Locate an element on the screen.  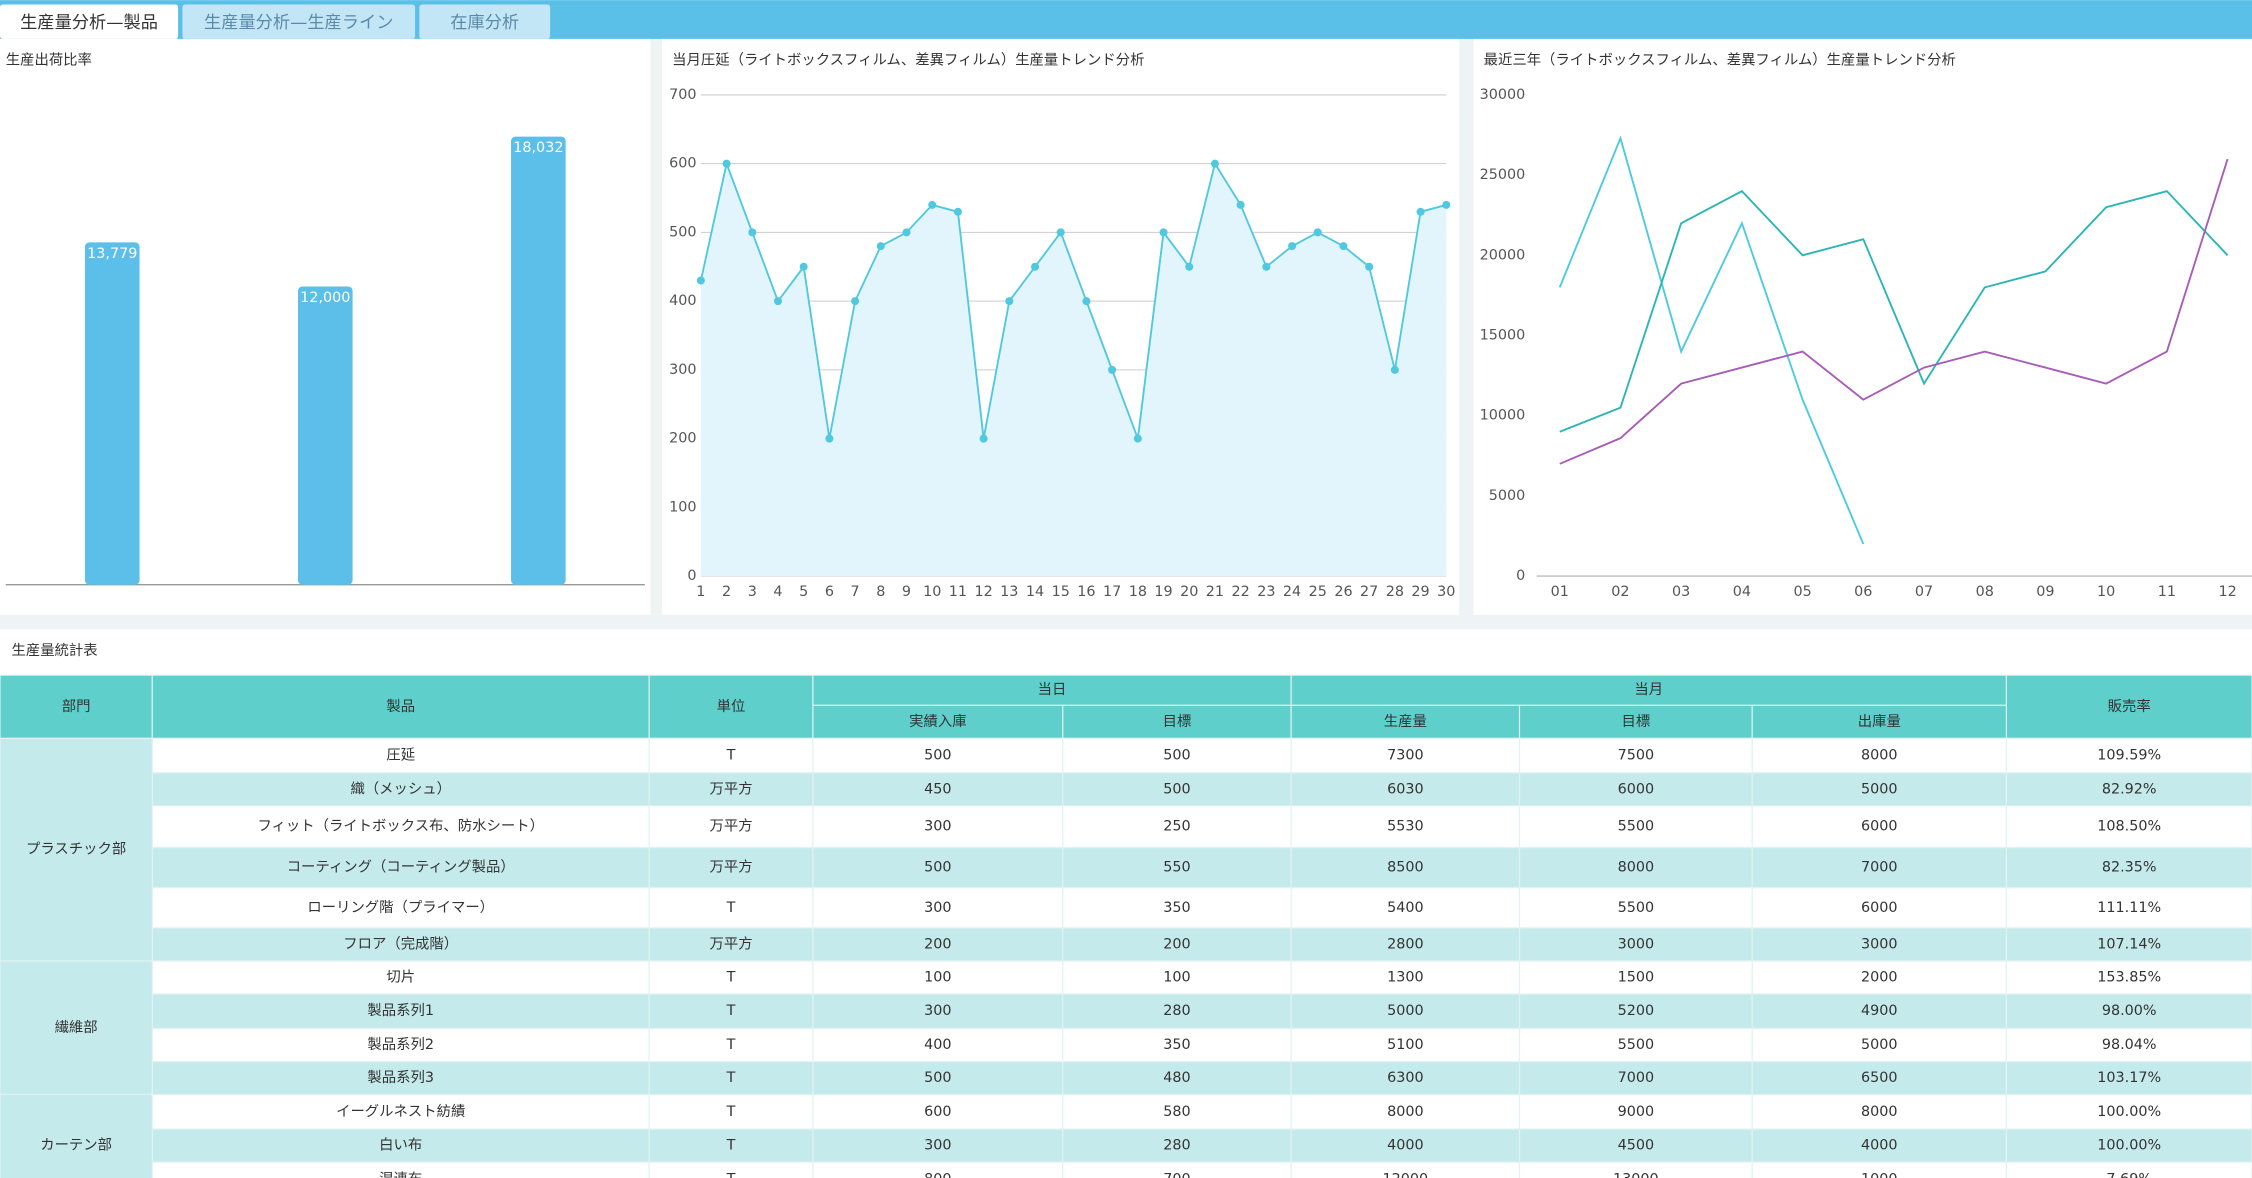
chart-title: 生産出荷比率 is located at coordinates (49, 59).